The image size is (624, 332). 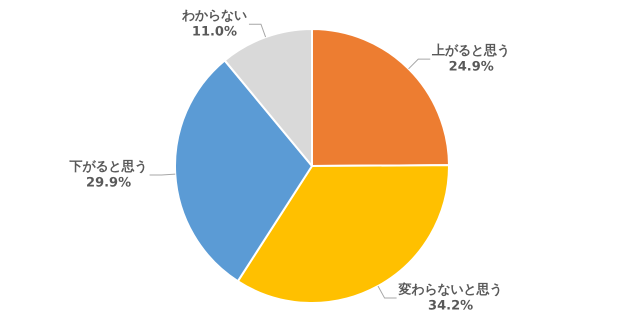 I want to click on slice-label: 下がると思う, so click(x=108, y=166).